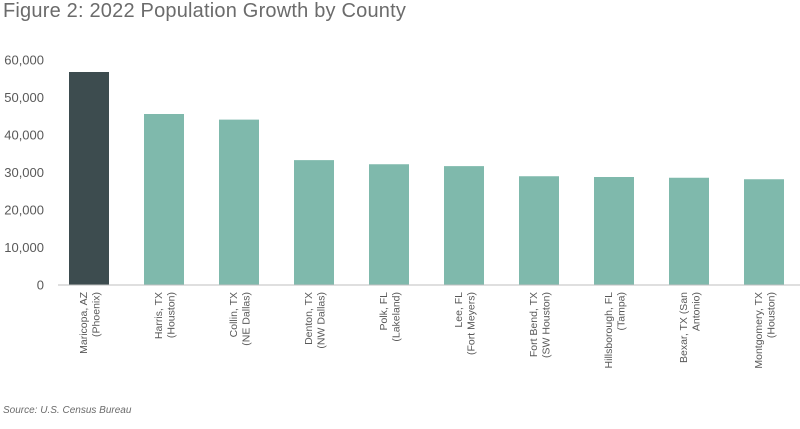 The height and width of the screenshot is (429, 800). Describe the element at coordinates (96, 314) in the screenshot. I see `x-tick-label-line: (Phoenix)` at that location.